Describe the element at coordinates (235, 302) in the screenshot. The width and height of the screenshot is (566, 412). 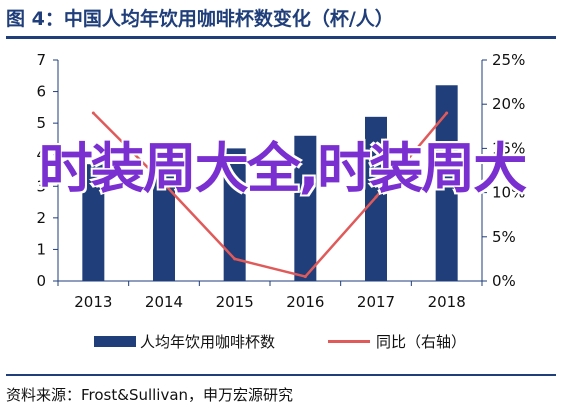
I see `x-tick-label: 2015` at that location.